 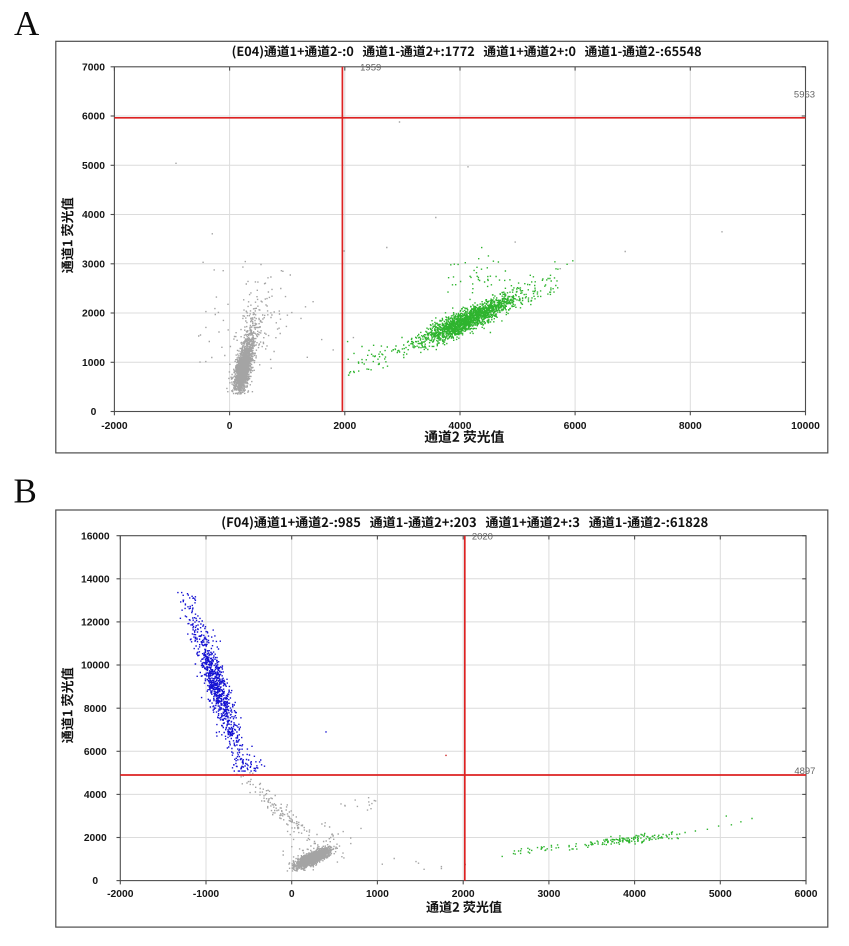 I want to click on svg-text: B, so click(x=25, y=491).